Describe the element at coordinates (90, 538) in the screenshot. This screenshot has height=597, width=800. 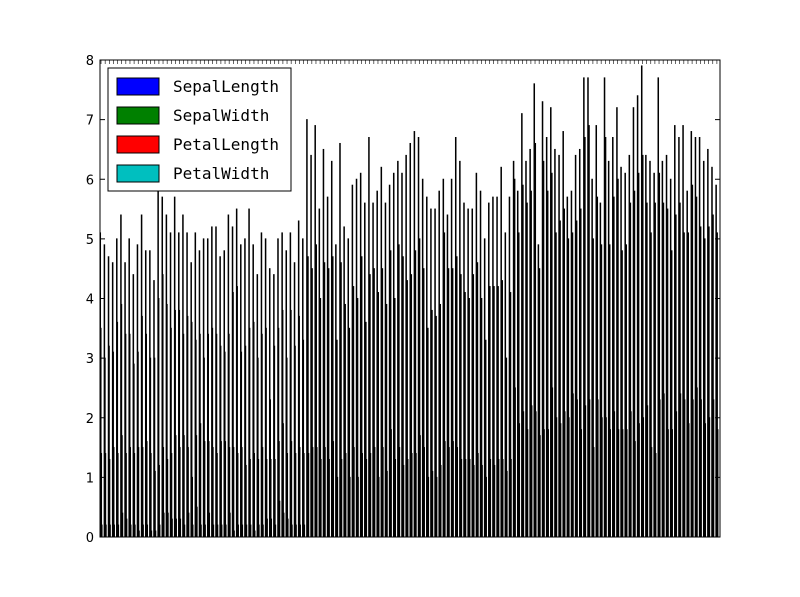
I see `y-tick-label-0: 0` at that location.